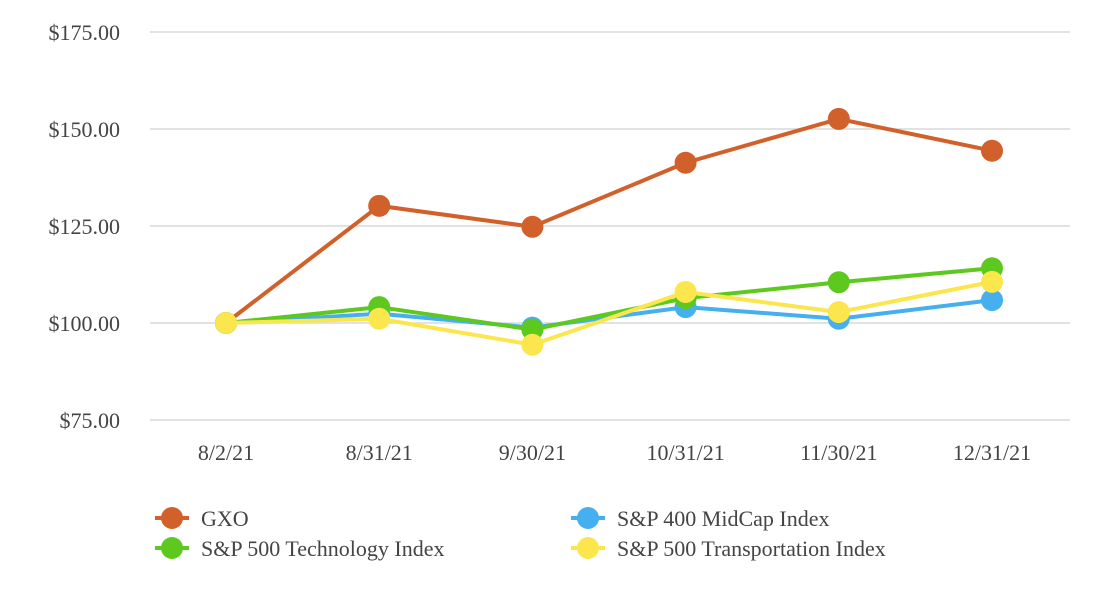  Describe the element at coordinates (379, 452) in the screenshot. I see `x-tick-label: 8/31/21` at that location.